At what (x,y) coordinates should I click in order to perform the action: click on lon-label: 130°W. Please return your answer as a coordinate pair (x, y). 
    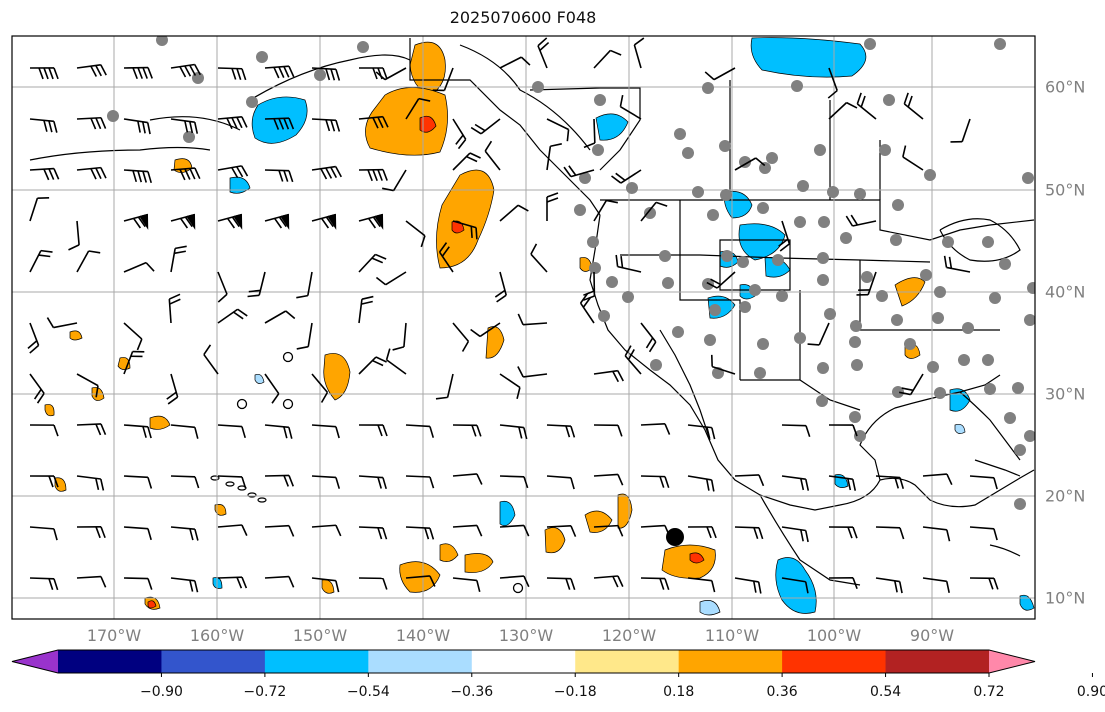
    Looking at the image, I should click on (526, 635).